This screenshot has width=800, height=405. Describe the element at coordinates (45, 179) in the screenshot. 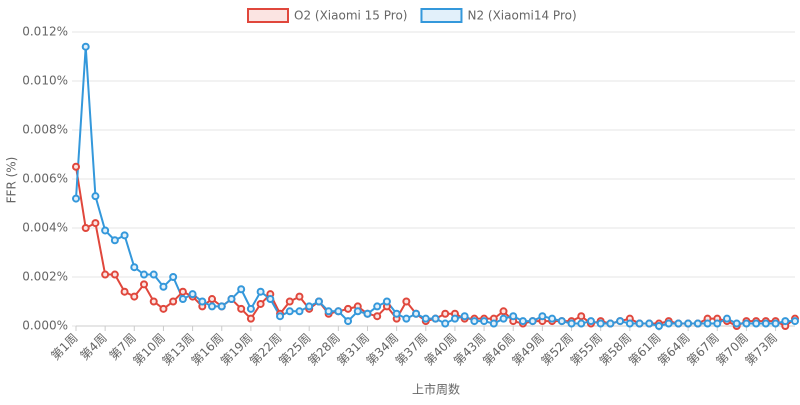

I see `y-tick-label: 0.006%` at that location.